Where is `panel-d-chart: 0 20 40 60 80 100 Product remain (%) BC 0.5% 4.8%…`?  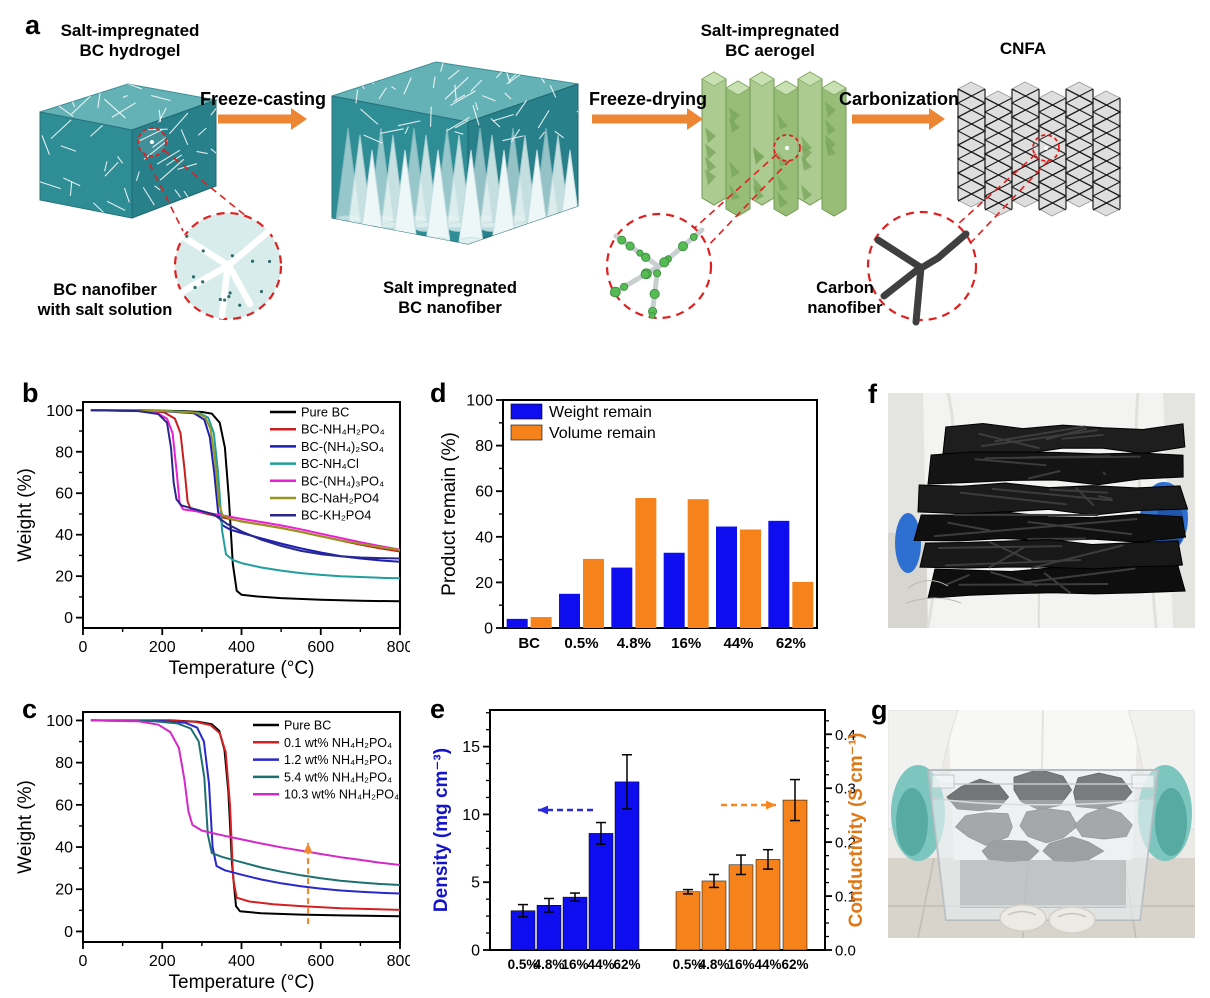 panel-d-chart: 0 20 40 60 80 100 Product remain (%) BC 0.5% 4.8%… is located at coordinates (642, 525).